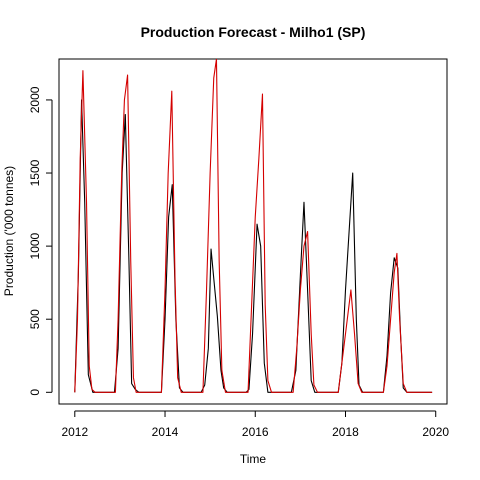  I want to click on x-tick-label: 2020, so click(435, 432).